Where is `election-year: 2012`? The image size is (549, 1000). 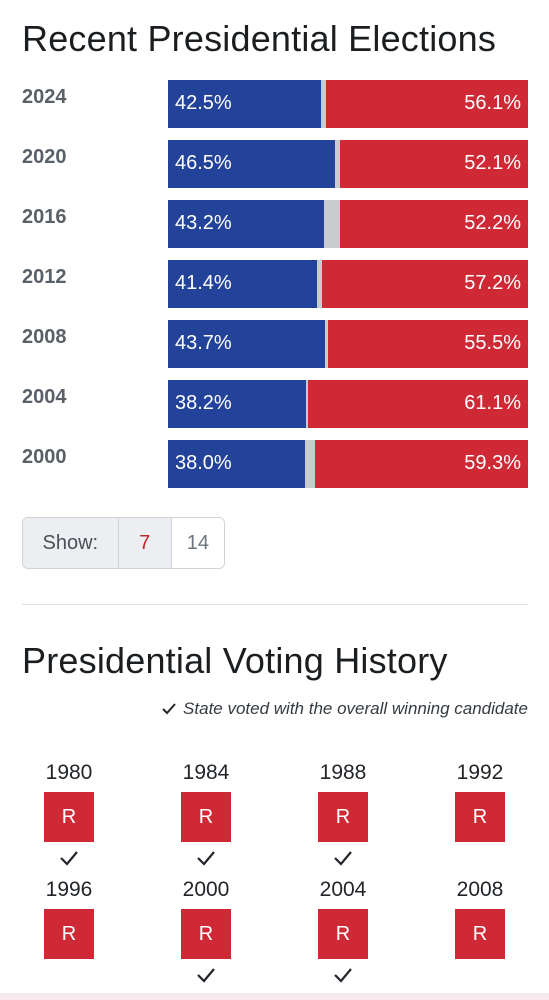 election-year: 2012 is located at coordinates (44, 277).